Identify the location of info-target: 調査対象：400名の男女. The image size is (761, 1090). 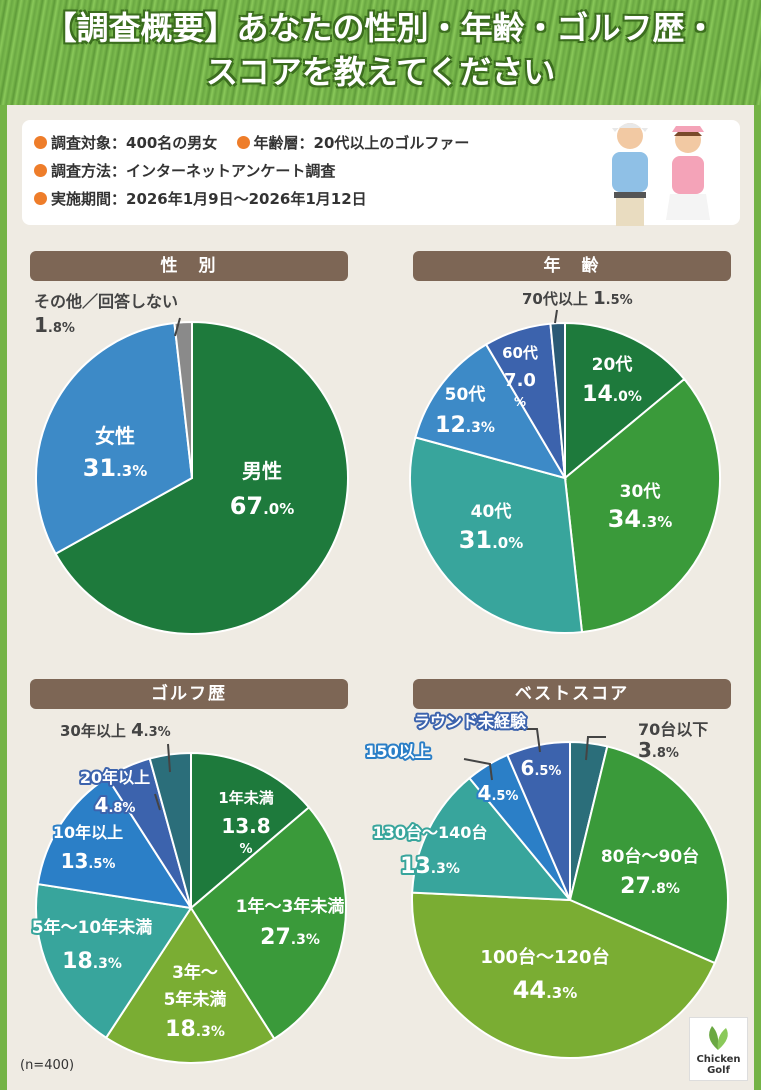
(134, 143).